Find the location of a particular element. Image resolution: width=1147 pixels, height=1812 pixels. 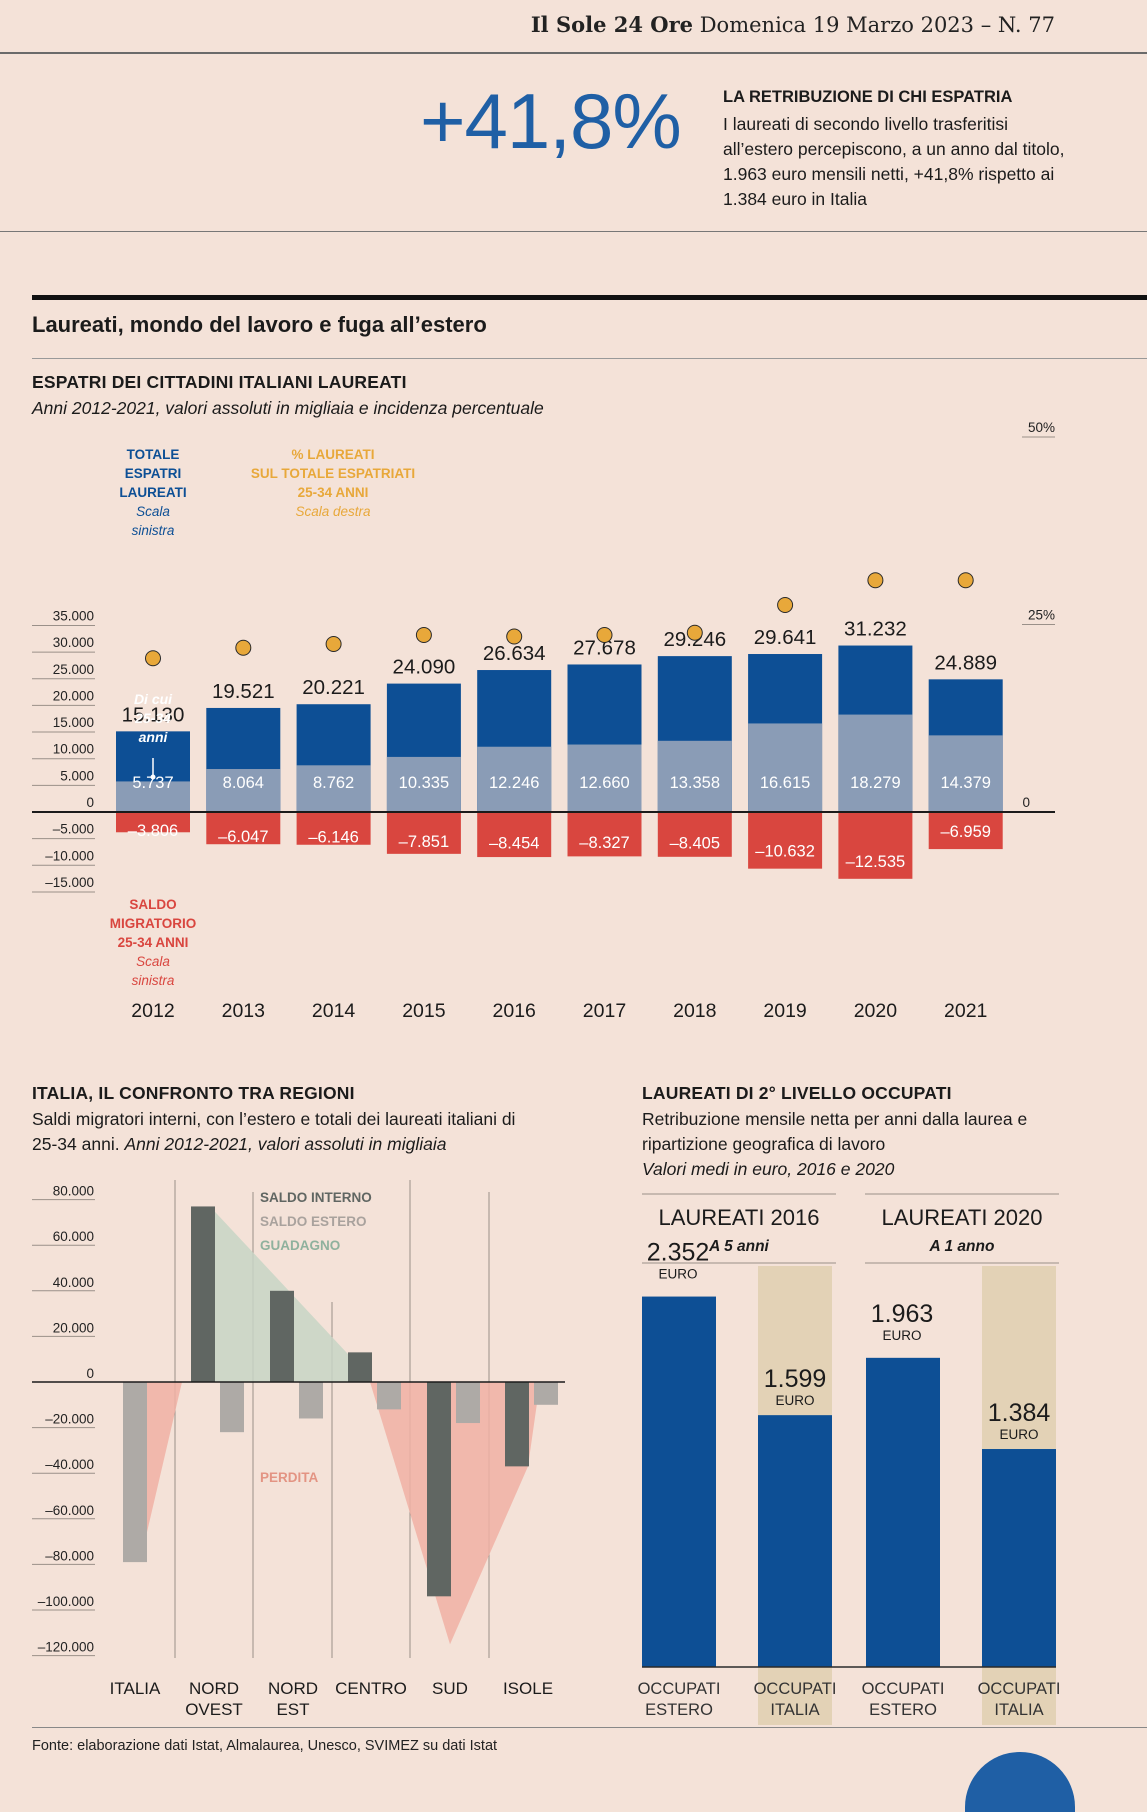

legend-saldo-label: MIGRATORIO is located at coordinates (153, 923).